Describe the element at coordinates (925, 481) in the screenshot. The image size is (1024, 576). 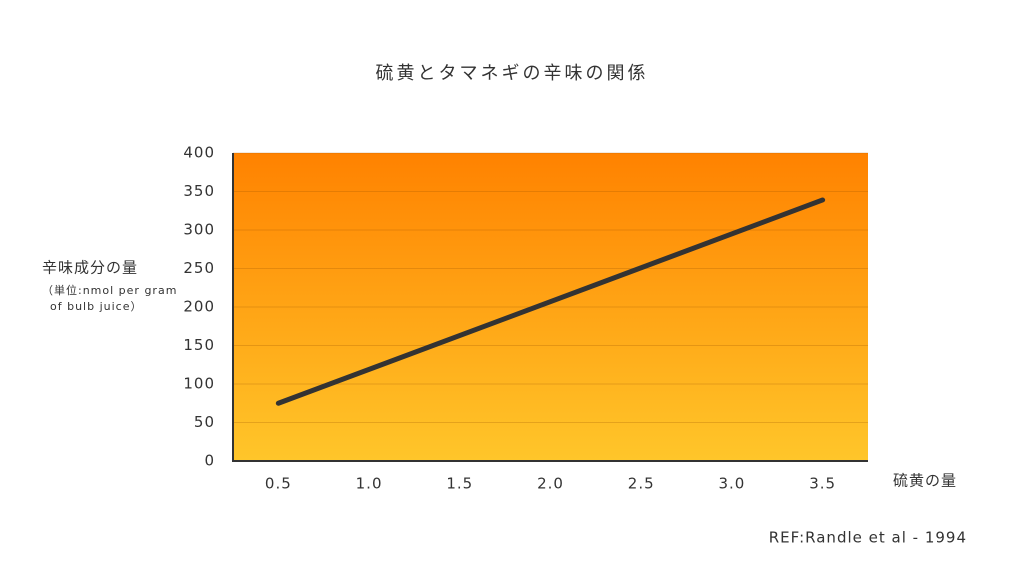
I see `x-axis-label: 硫黄の量` at that location.